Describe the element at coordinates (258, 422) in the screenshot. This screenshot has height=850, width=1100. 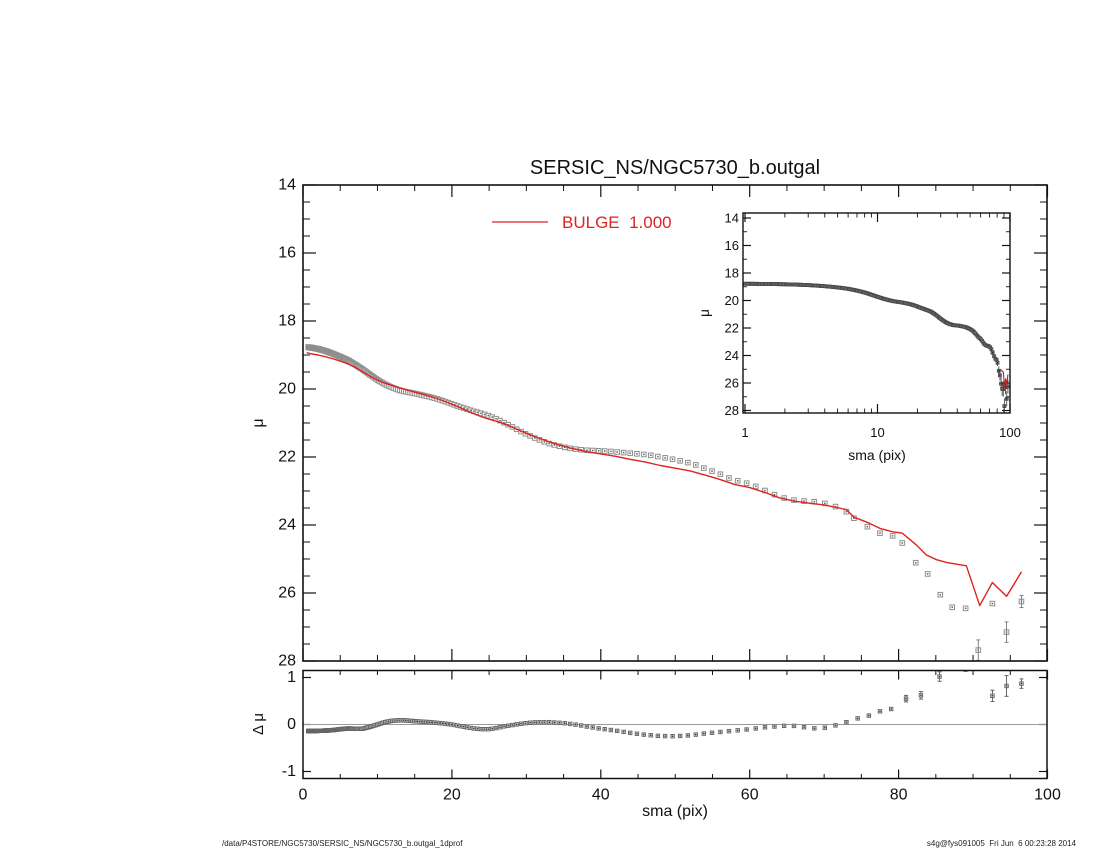
I see `main-y-axis-label: μ` at that location.